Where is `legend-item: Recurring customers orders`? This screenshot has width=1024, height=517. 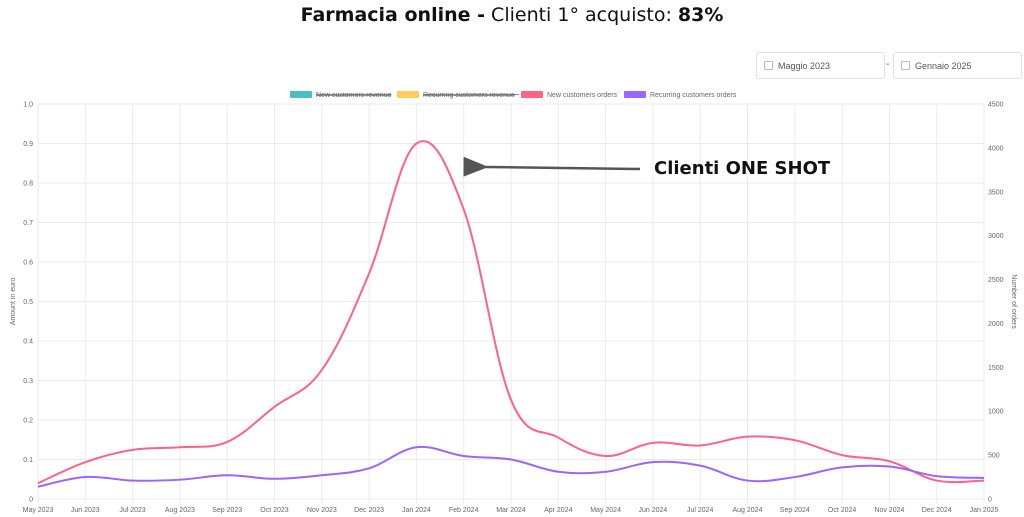 legend-item: Recurring customers orders is located at coordinates (680, 95).